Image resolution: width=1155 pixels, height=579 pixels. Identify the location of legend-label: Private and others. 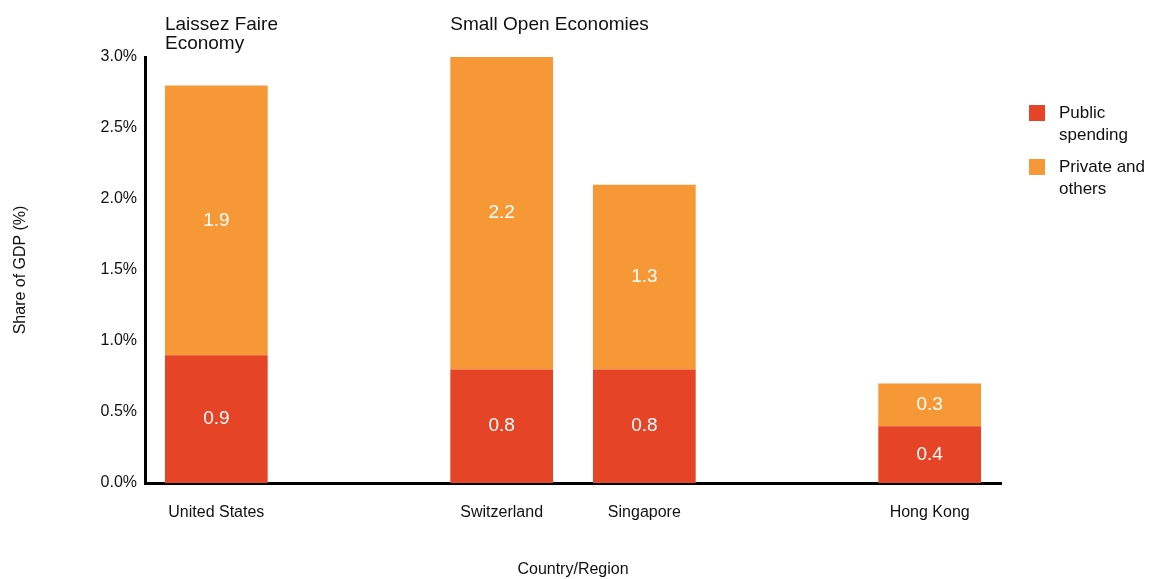
(1102, 178).